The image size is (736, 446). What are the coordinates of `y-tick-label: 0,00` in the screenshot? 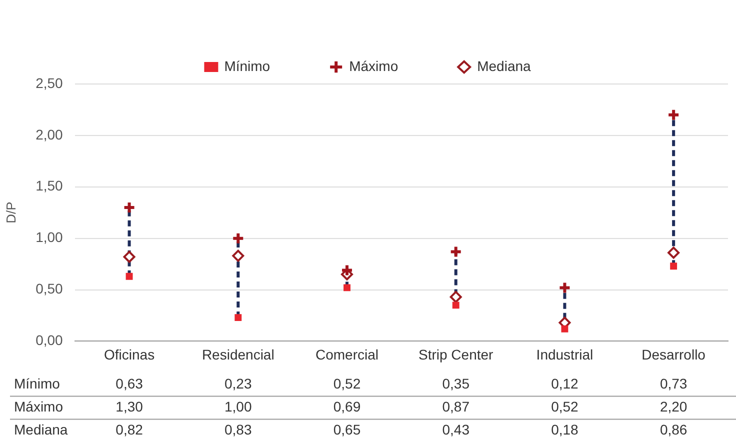 It's located at (50, 340).